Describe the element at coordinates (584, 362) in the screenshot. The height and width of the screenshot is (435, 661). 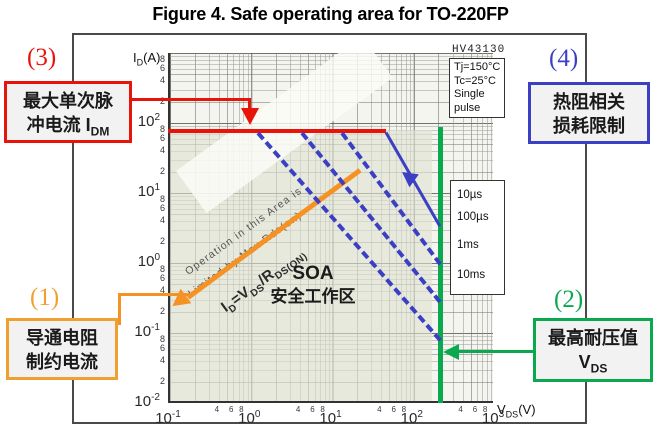
I see `callout-2-symbol: V` at that location.